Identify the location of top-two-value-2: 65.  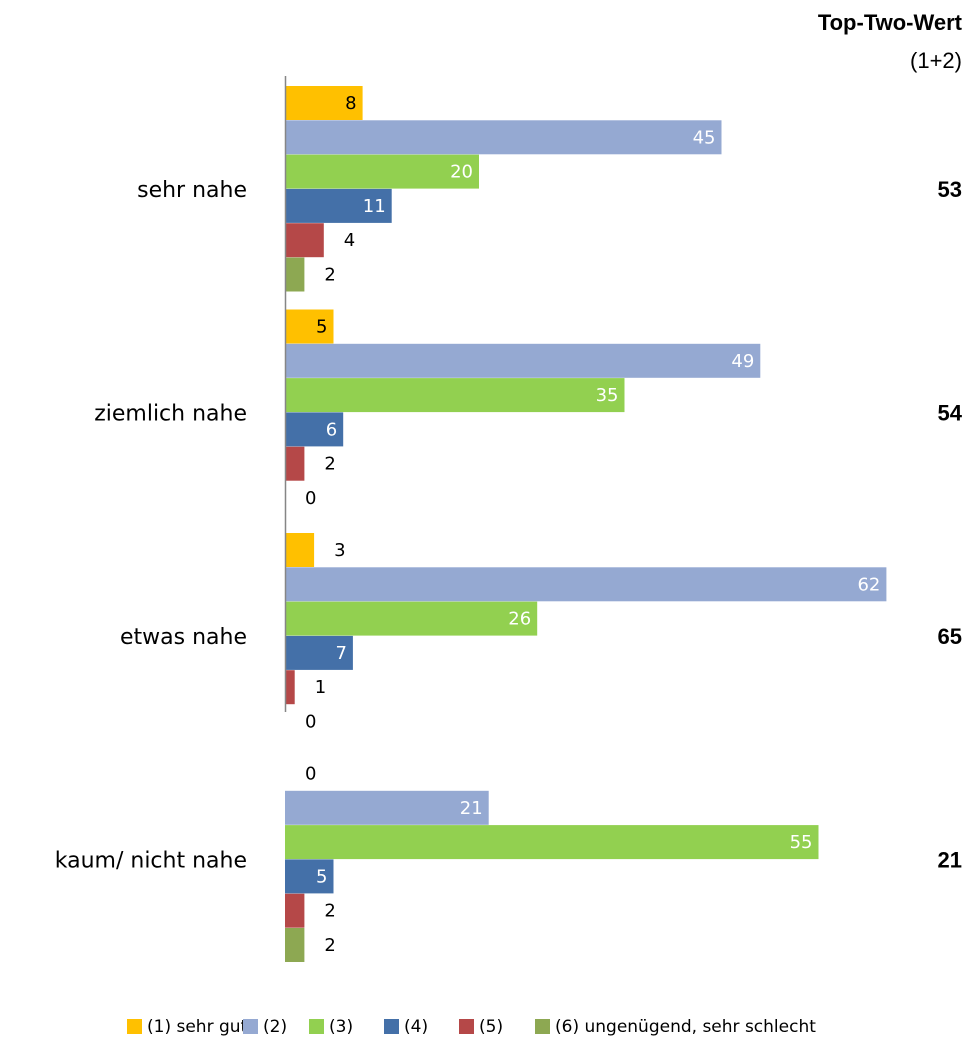
(950, 636).